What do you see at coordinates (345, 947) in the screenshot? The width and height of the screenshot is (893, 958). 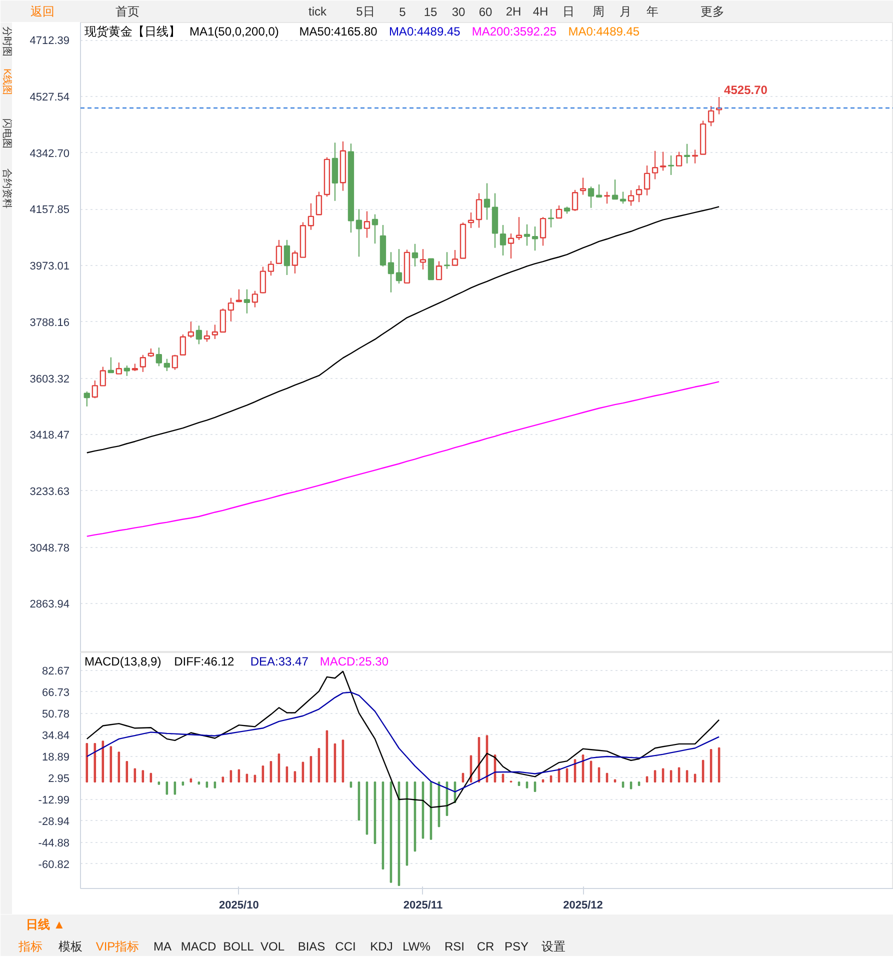 I see `text: CCI` at bounding box center [345, 947].